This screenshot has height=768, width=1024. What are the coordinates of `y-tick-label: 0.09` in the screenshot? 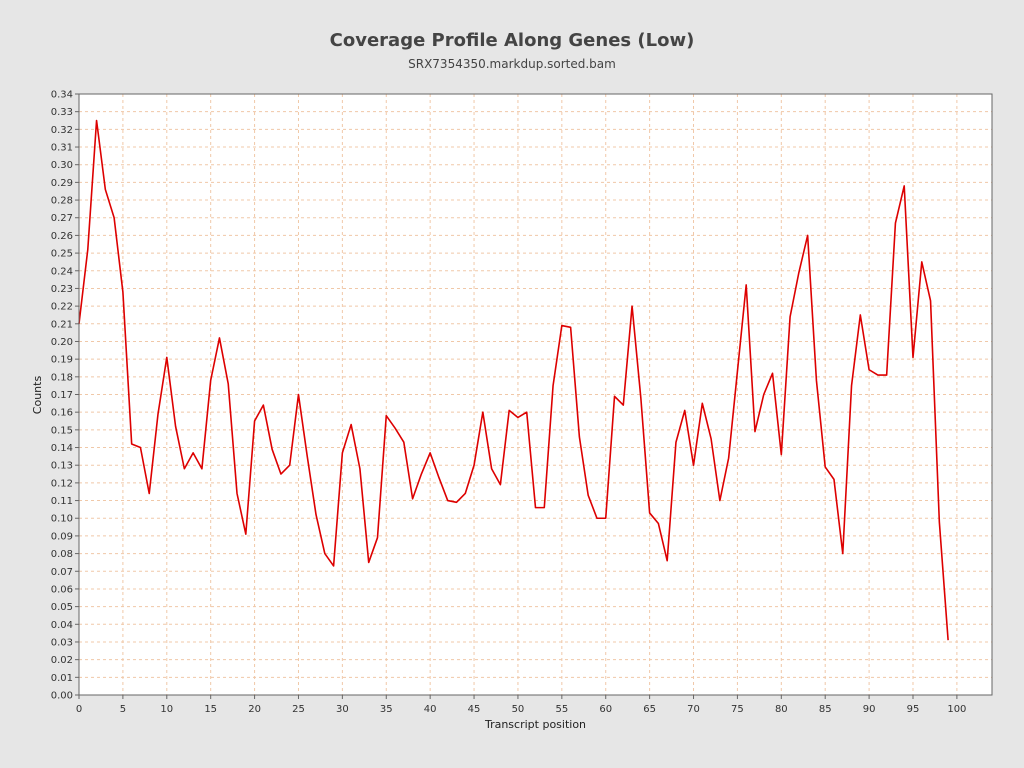 It's located at (62, 536).